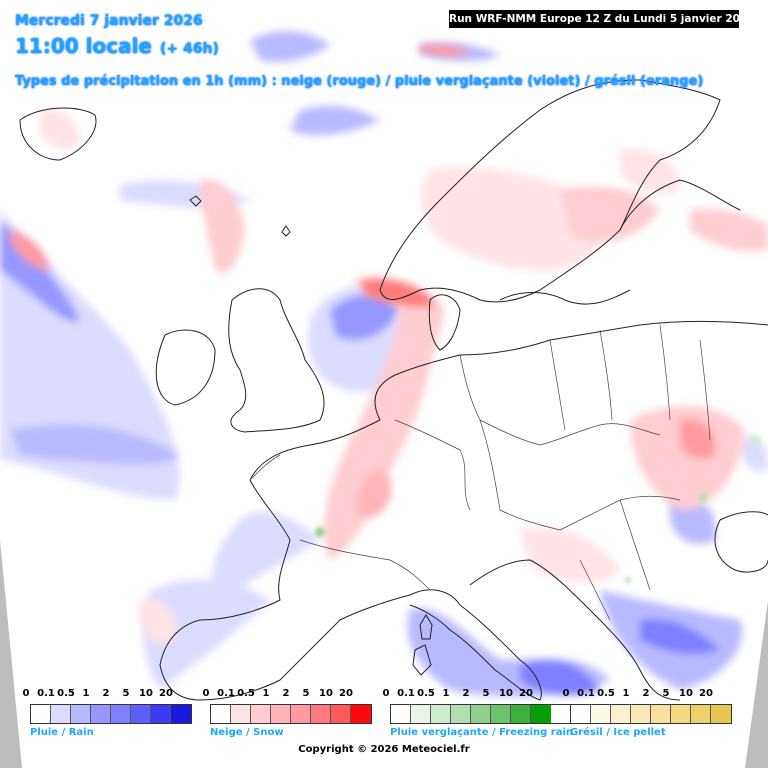 The width and height of the screenshot is (768, 768). I want to click on copyright: Copyright © 2026 Meteociel.fr, so click(384, 749).